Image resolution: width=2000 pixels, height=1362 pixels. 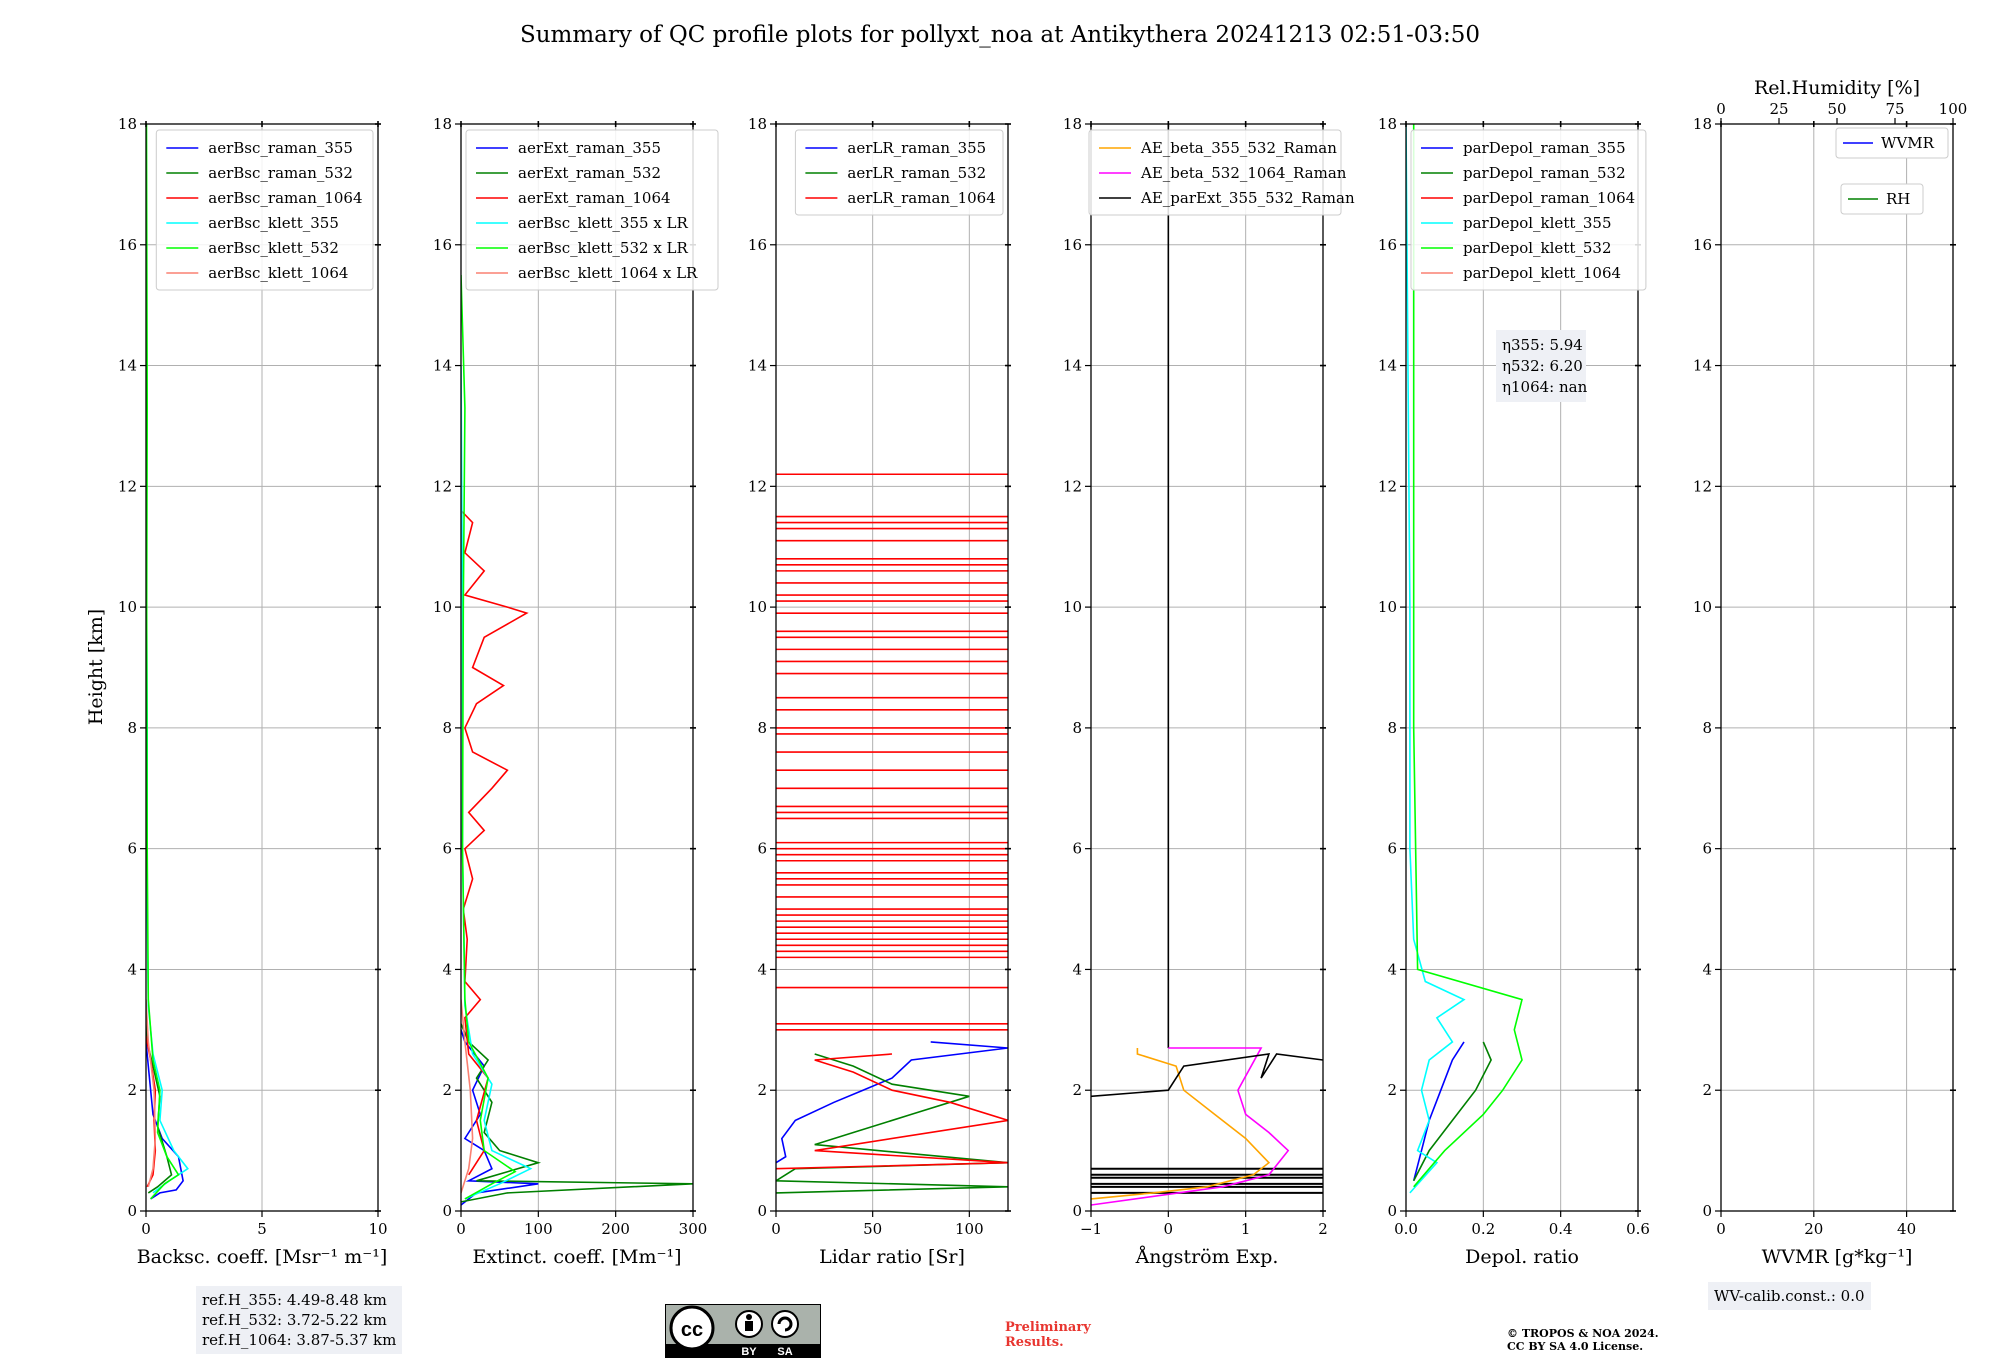 What do you see at coordinates (1638, 1229) in the screenshot?
I see `xtick-label: 0.6` at bounding box center [1638, 1229].